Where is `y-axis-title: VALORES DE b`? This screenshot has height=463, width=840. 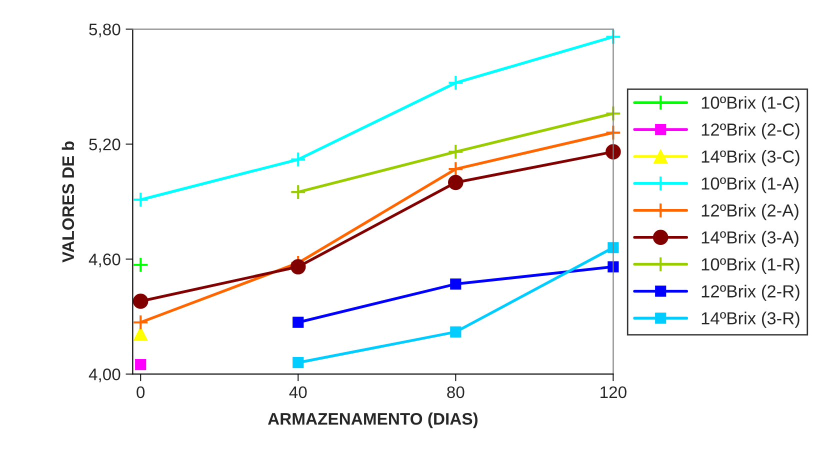
y-axis-title: VALORES DE b is located at coordinates (68, 201).